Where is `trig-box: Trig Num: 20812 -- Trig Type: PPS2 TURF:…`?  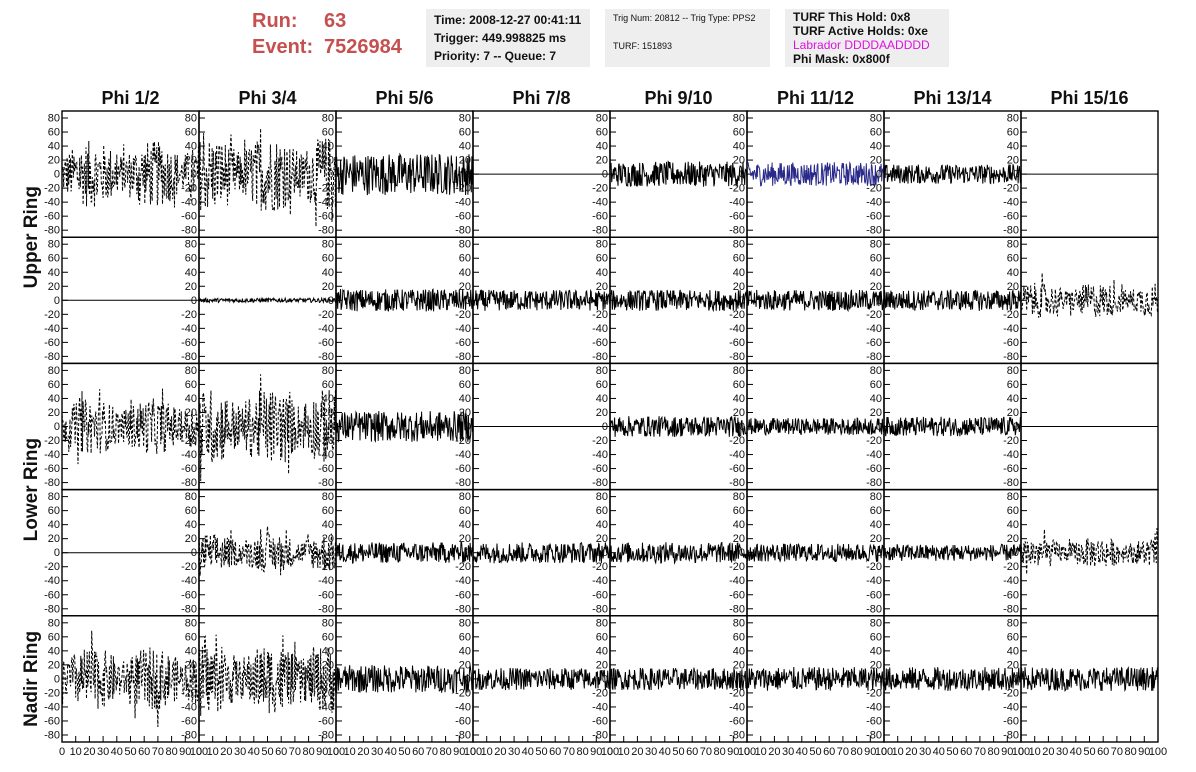 trig-box: Trig Num: 20812 -- Trig Type: PPS2 TURF:… is located at coordinates (687, 38).